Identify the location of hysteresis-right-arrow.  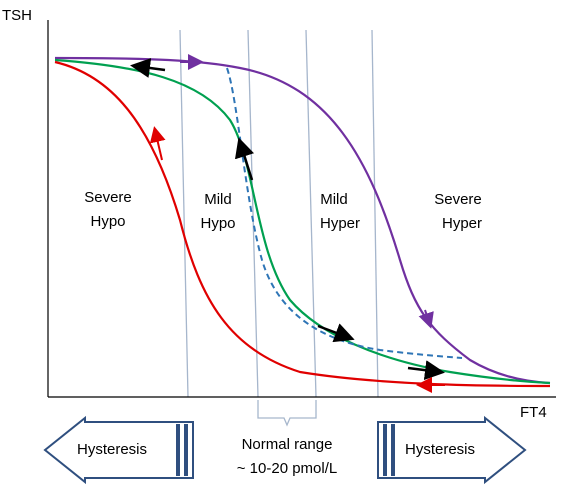
(452, 450).